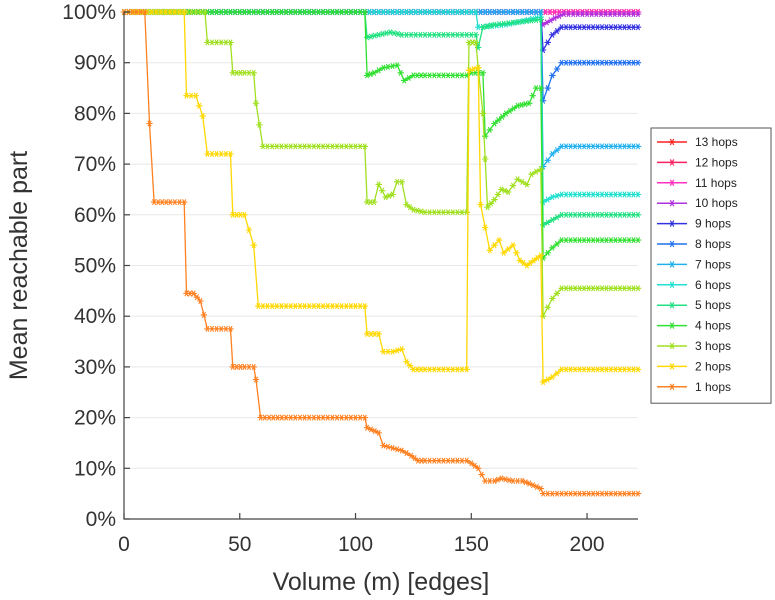 The height and width of the screenshot is (600, 775). What do you see at coordinates (694, 346) in the screenshot?
I see `legend-item: 3 hops` at bounding box center [694, 346].